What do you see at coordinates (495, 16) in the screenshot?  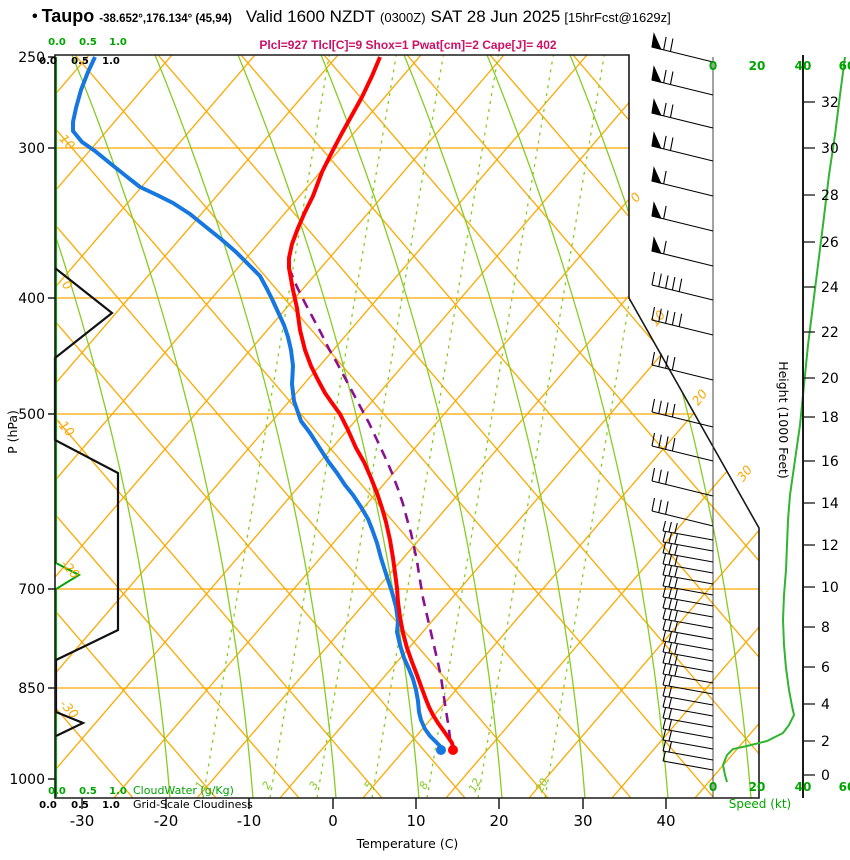 I see `valid-date: SAT 28 Jun 2025` at bounding box center [495, 16].